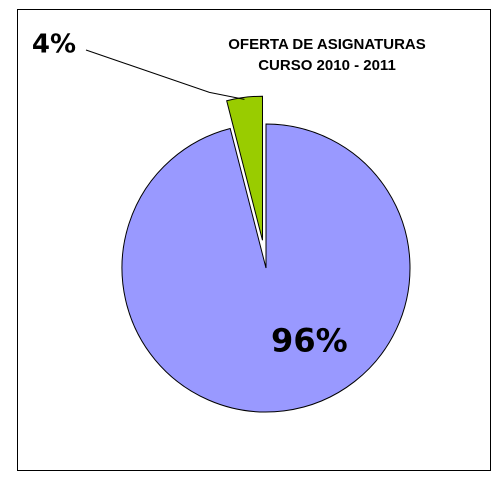  Describe the element at coordinates (327, 65) in the screenshot. I see `chart-title: CURSO 2010 - 2011` at that location.